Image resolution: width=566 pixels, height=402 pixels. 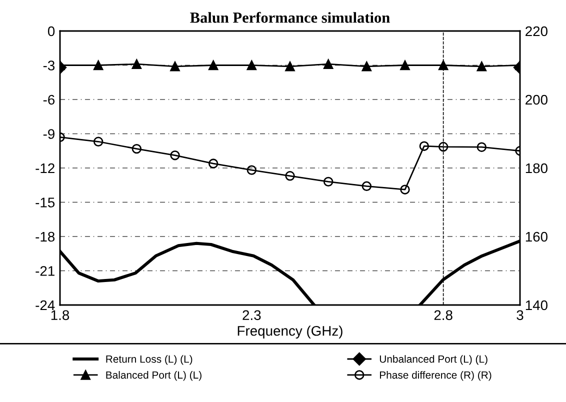 I want to click on y-tick-label: 0, so click(x=51, y=31).